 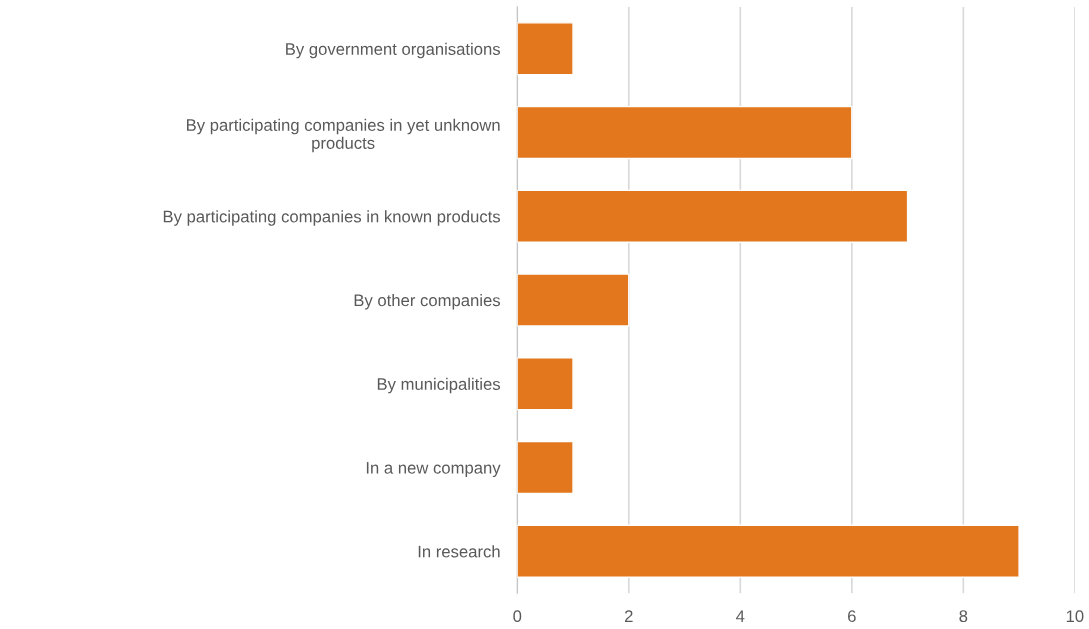 What do you see at coordinates (459, 551) in the screenshot?
I see `y-tick-label: In research` at bounding box center [459, 551].